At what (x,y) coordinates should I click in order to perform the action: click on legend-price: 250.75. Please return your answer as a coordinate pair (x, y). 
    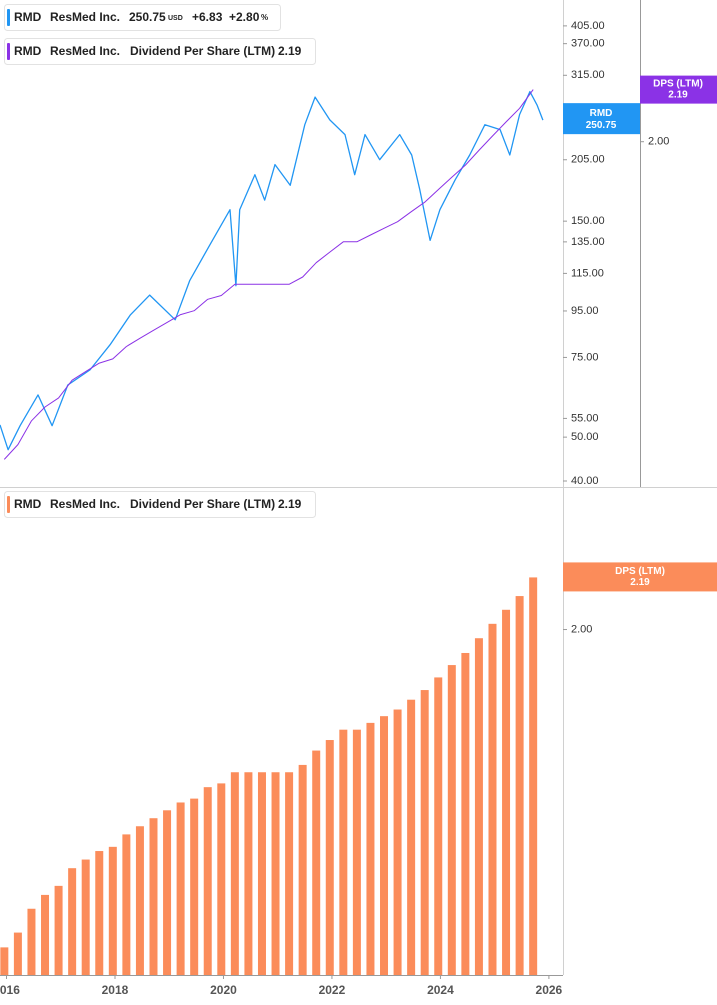
    Looking at the image, I should click on (147, 17).